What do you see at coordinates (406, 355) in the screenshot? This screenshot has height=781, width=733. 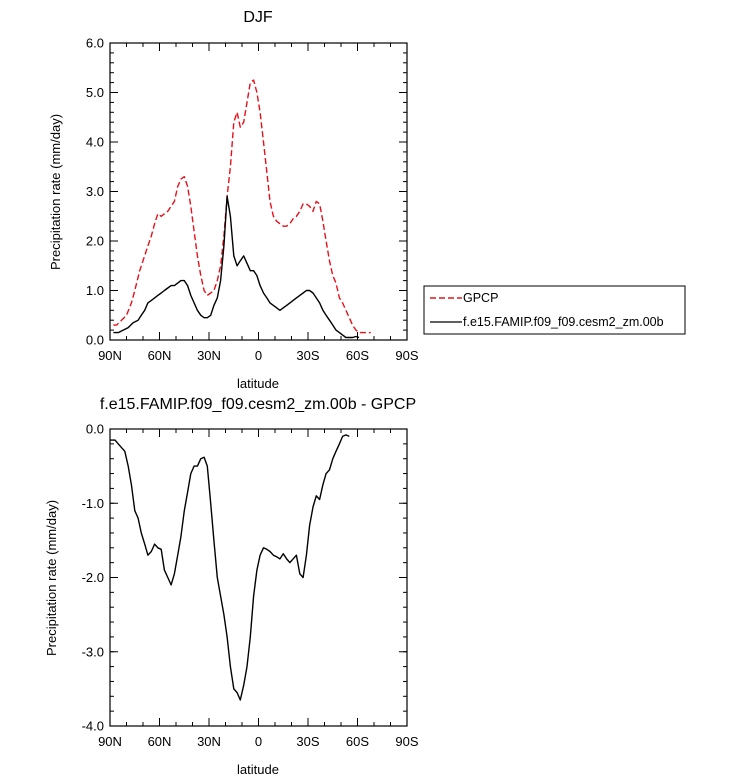 I see `top-x-tick-label: 90S` at bounding box center [406, 355].